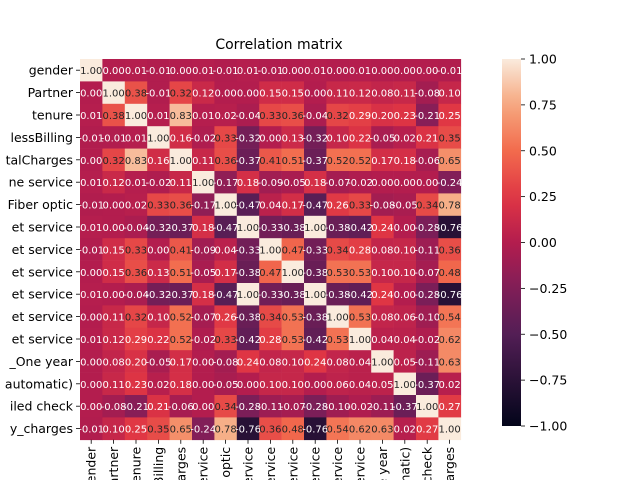  Describe the element at coordinates (226, 385) in the screenshot. I see `cell-value-label: -0.05` at that location.